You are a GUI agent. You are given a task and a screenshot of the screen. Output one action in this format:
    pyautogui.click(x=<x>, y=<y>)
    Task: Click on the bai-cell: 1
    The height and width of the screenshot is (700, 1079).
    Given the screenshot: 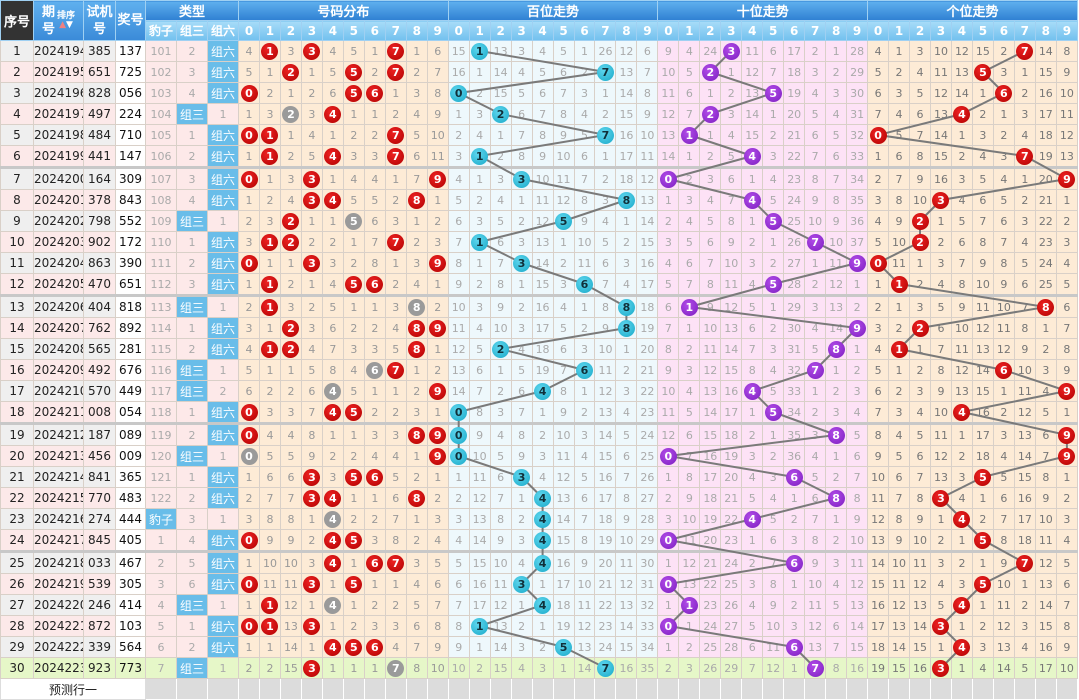 What is the action you would take?
    pyautogui.click(x=479, y=72)
    